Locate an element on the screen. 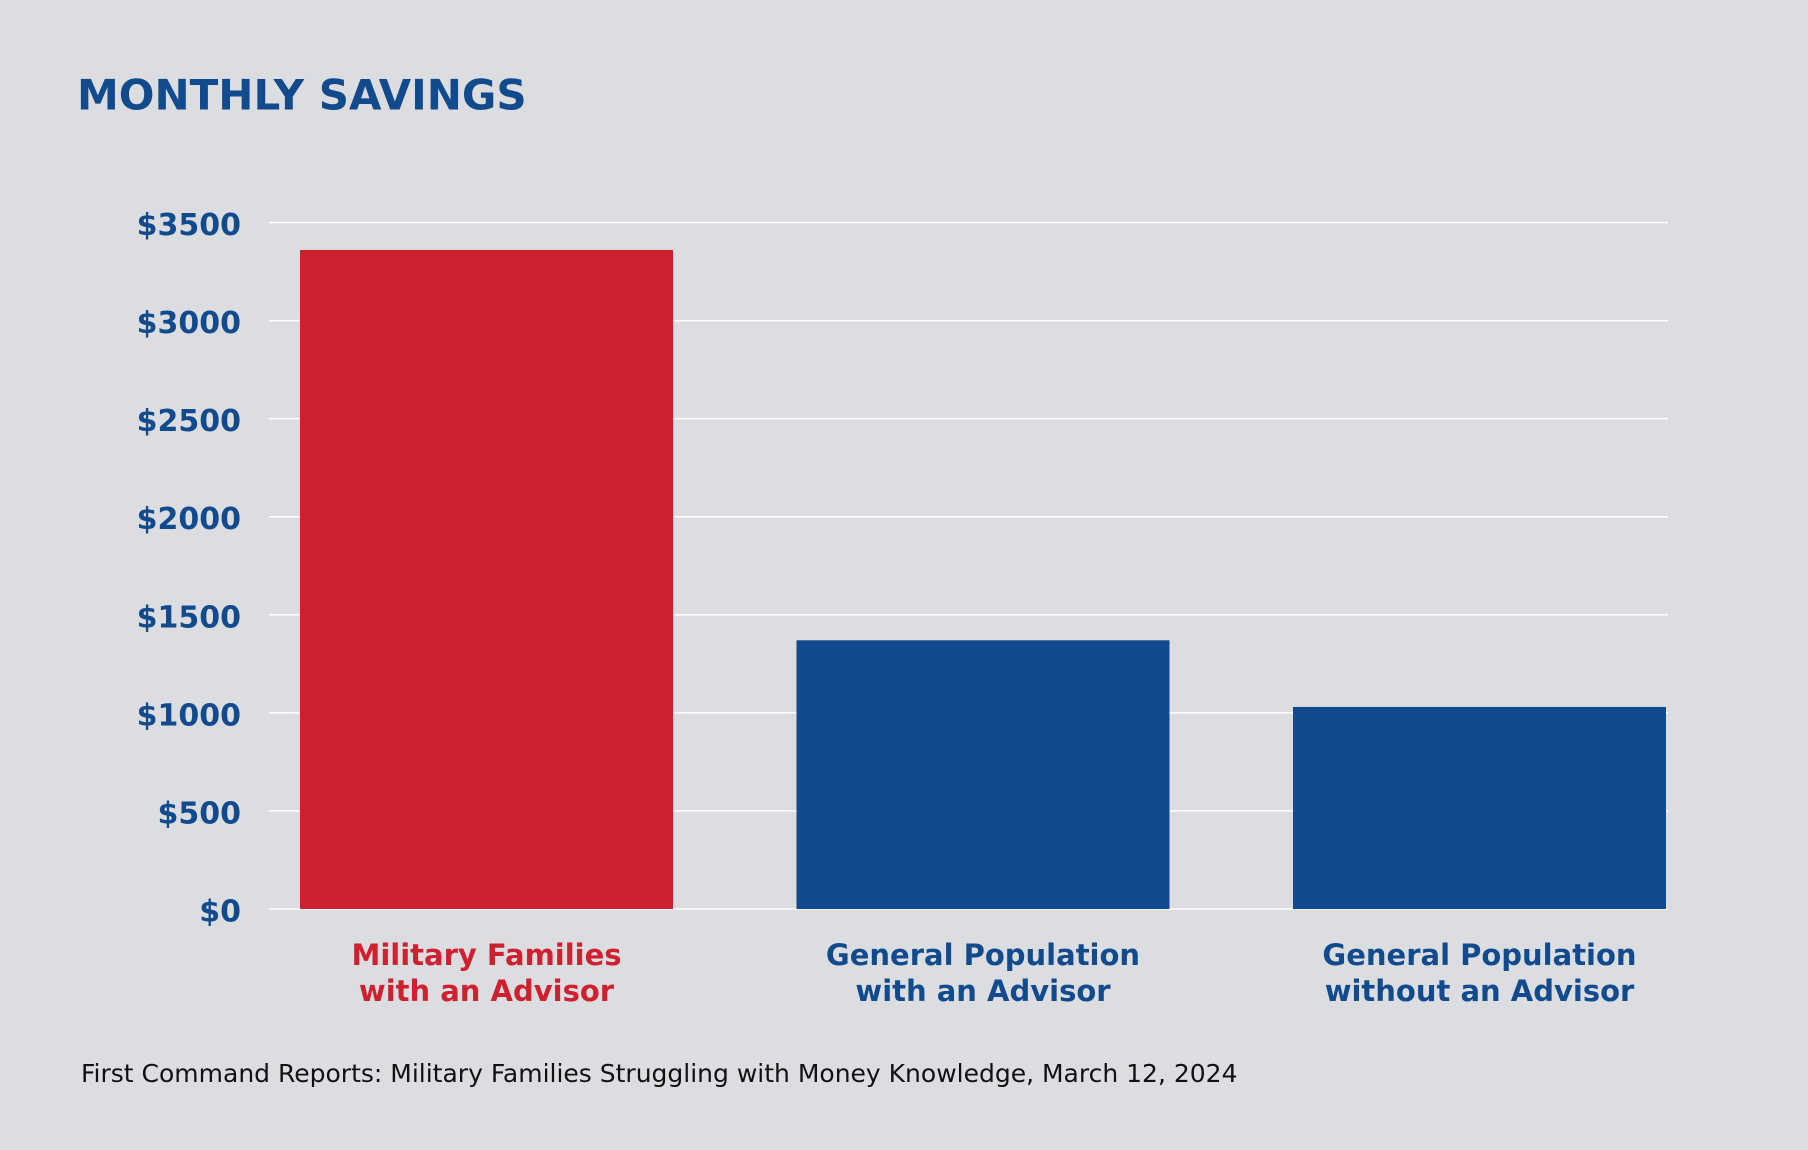 This screenshot has width=1808, height=1150. y-tick-label: $1500 is located at coordinates (189, 617).